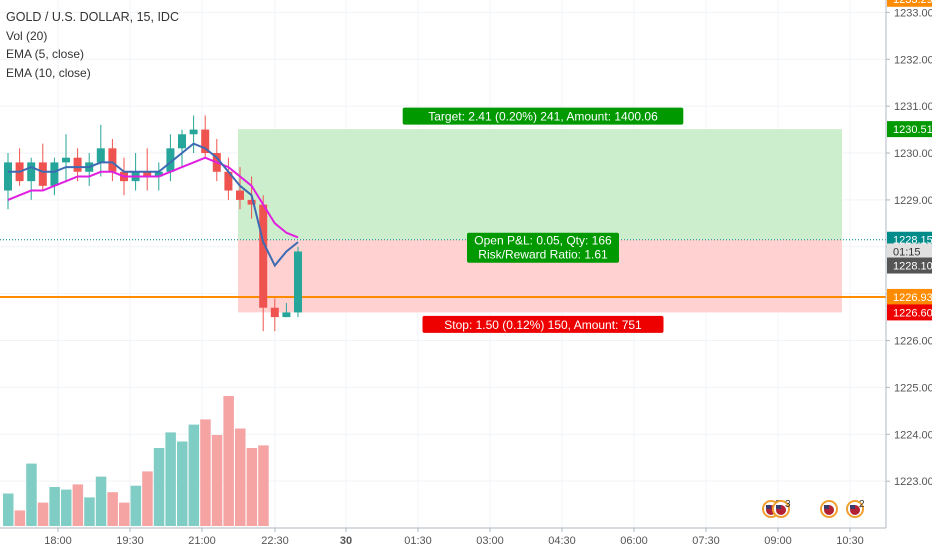 The width and height of the screenshot is (932, 550). I want to click on y-tick-label: 1224.00, so click(913, 435).